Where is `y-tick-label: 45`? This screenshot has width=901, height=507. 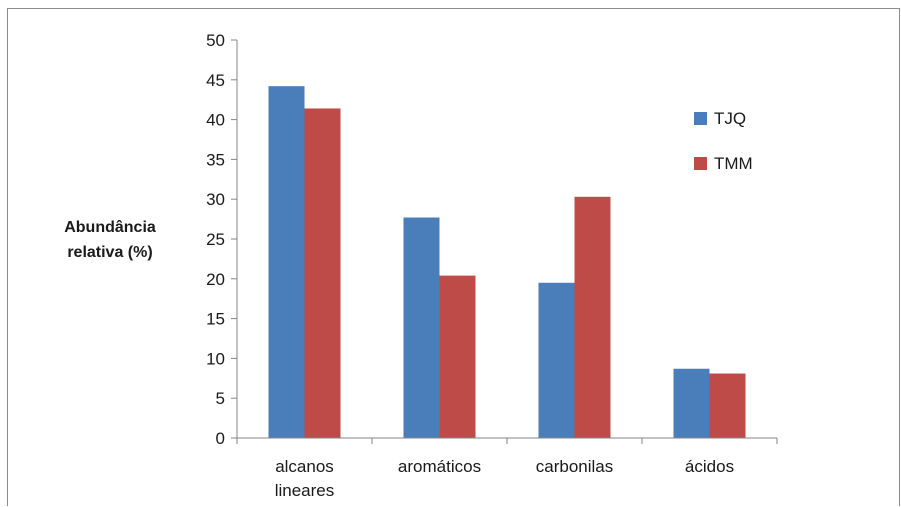 y-tick-label: 45 is located at coordinates (215, 80).